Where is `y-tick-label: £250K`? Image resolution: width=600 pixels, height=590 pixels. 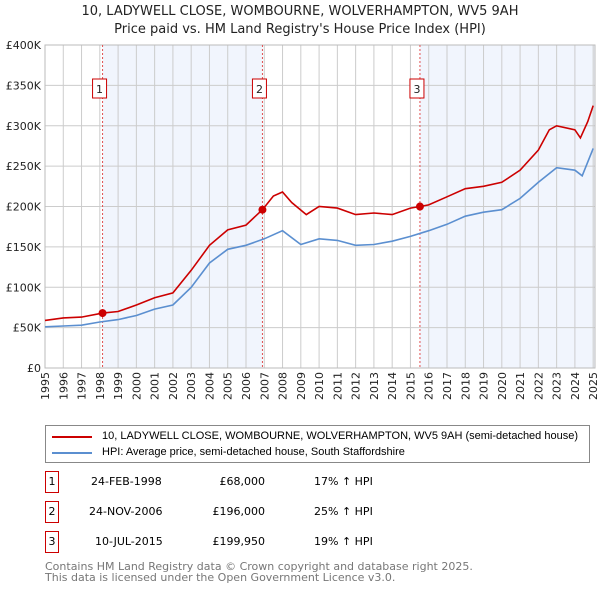 y-tick-label: £250K is located at coordinates (24, 166).